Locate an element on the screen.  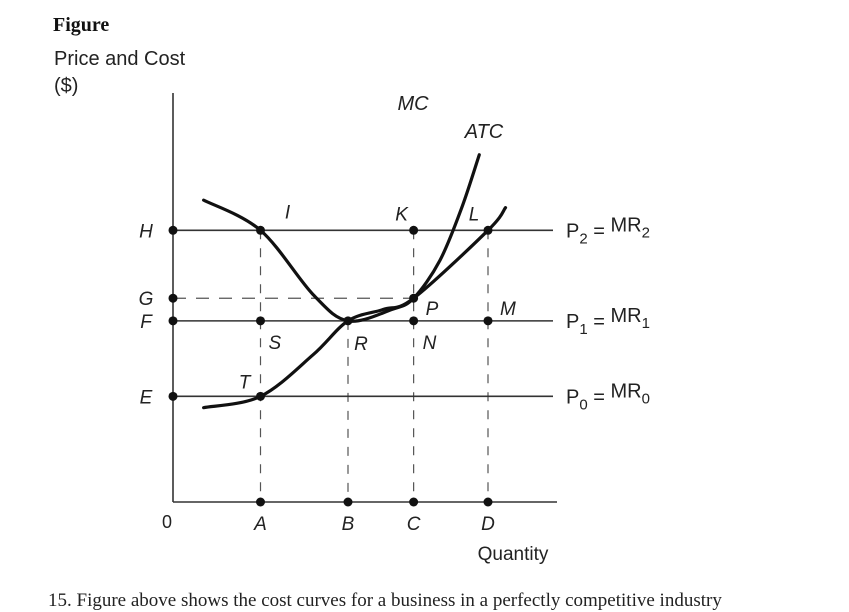
point-label-L: L is located at coordinates (474, 214).